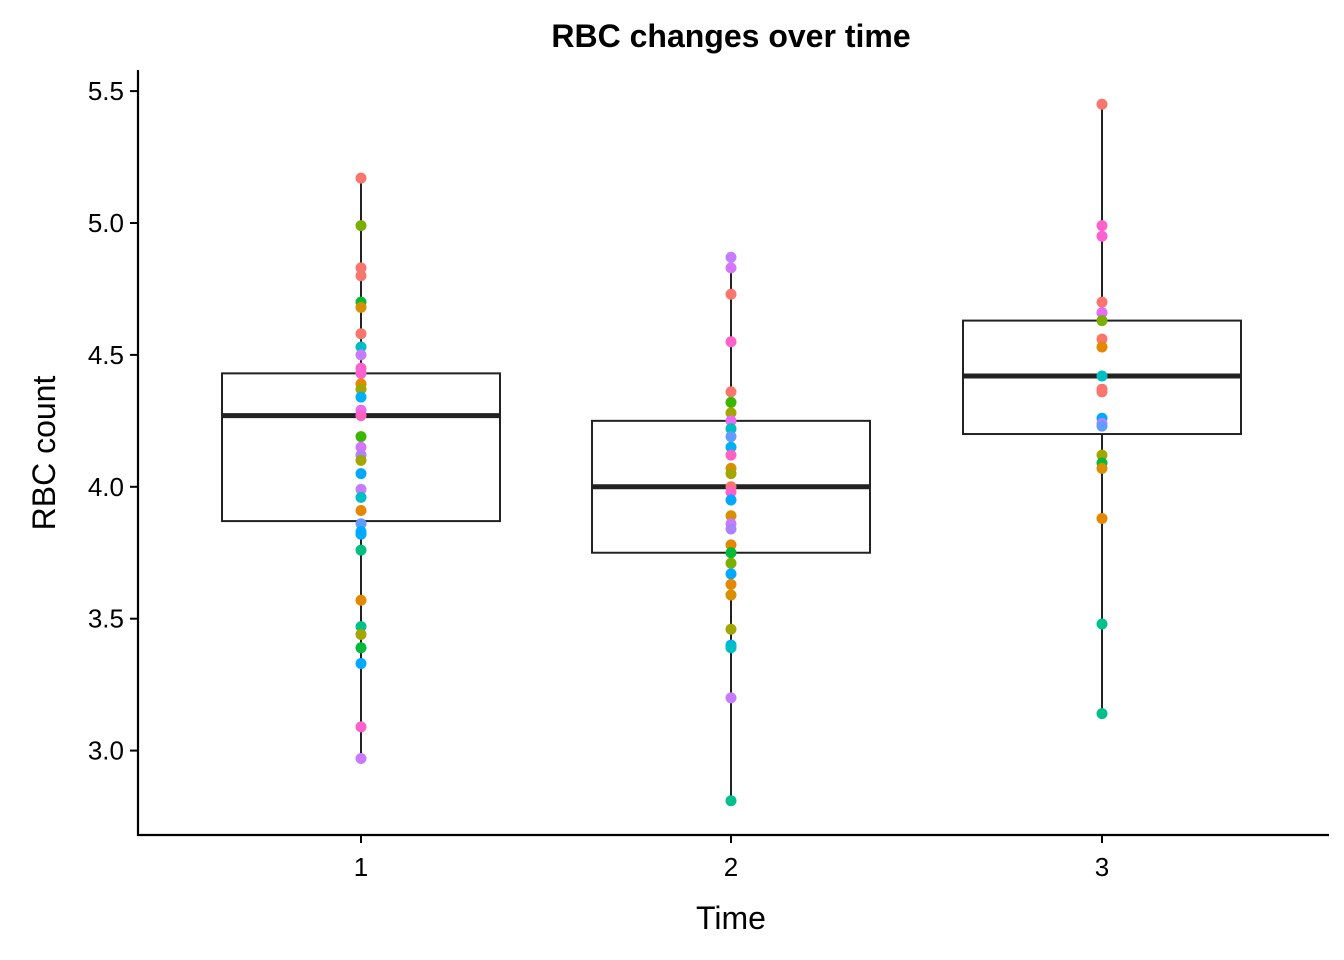  Describe the element at coordinates (106, 487) in the screenshot. I see `y-tick-label: 4.0` at that location.